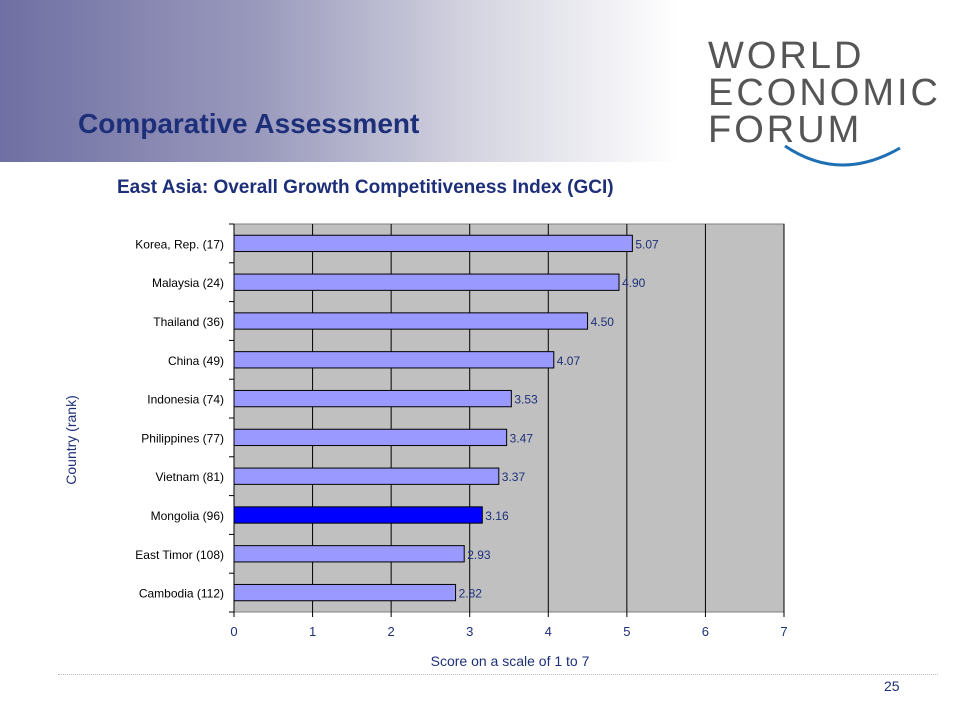 The image size is (960, 720). What do you see at coordinates (705, 631) in the screenshot?
I see `x-tick-label: 6` at bounding box center [705, 631].